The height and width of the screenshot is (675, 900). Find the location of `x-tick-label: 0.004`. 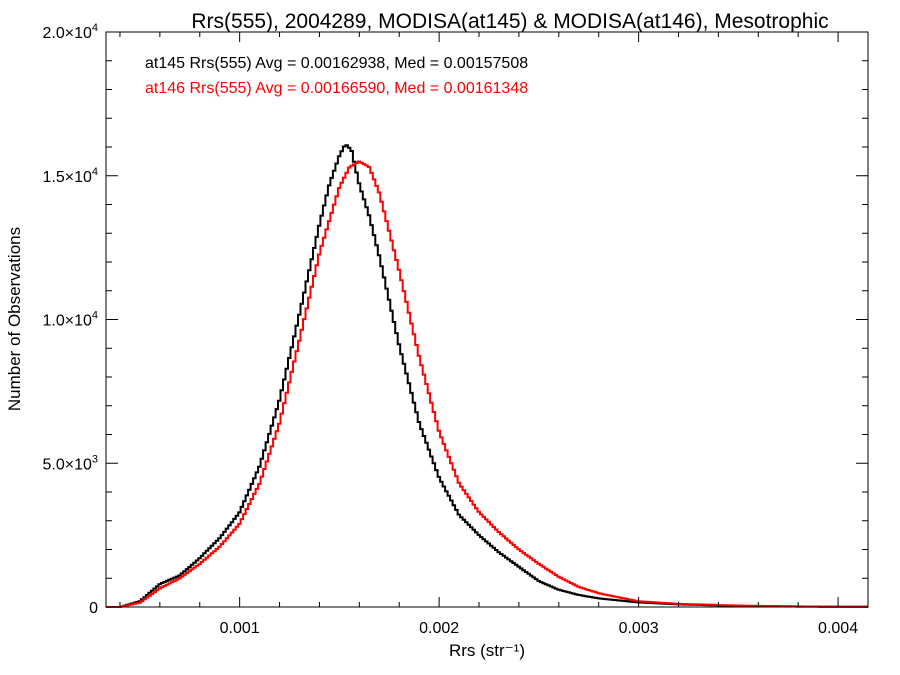

x-tick-label: 0.004 is located at coordinates (838, 628).